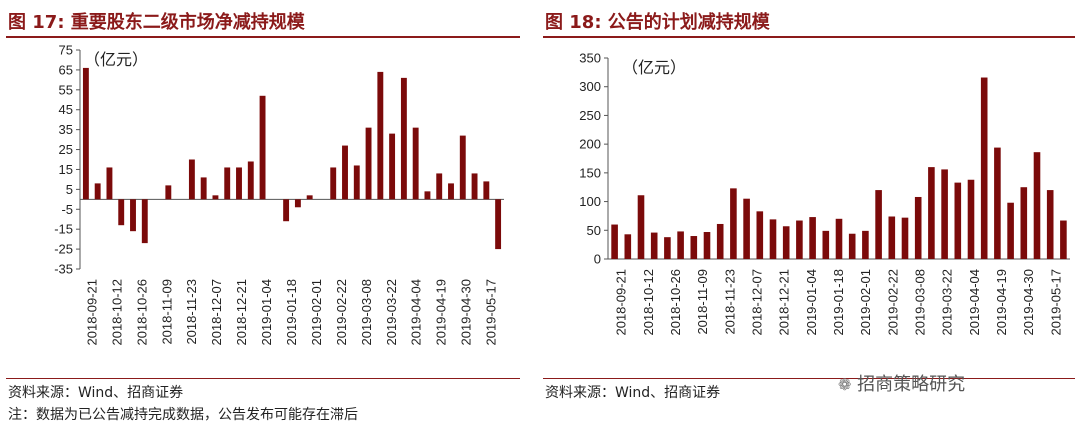  I want to click on right-x-tick-label: 2018-12-21, so click(784, 302).